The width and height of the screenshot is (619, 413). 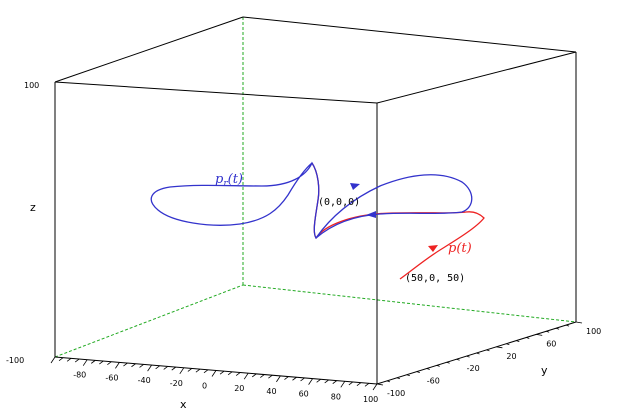 I want to click on y-tick-label: -60, so click(x=433, y=381).